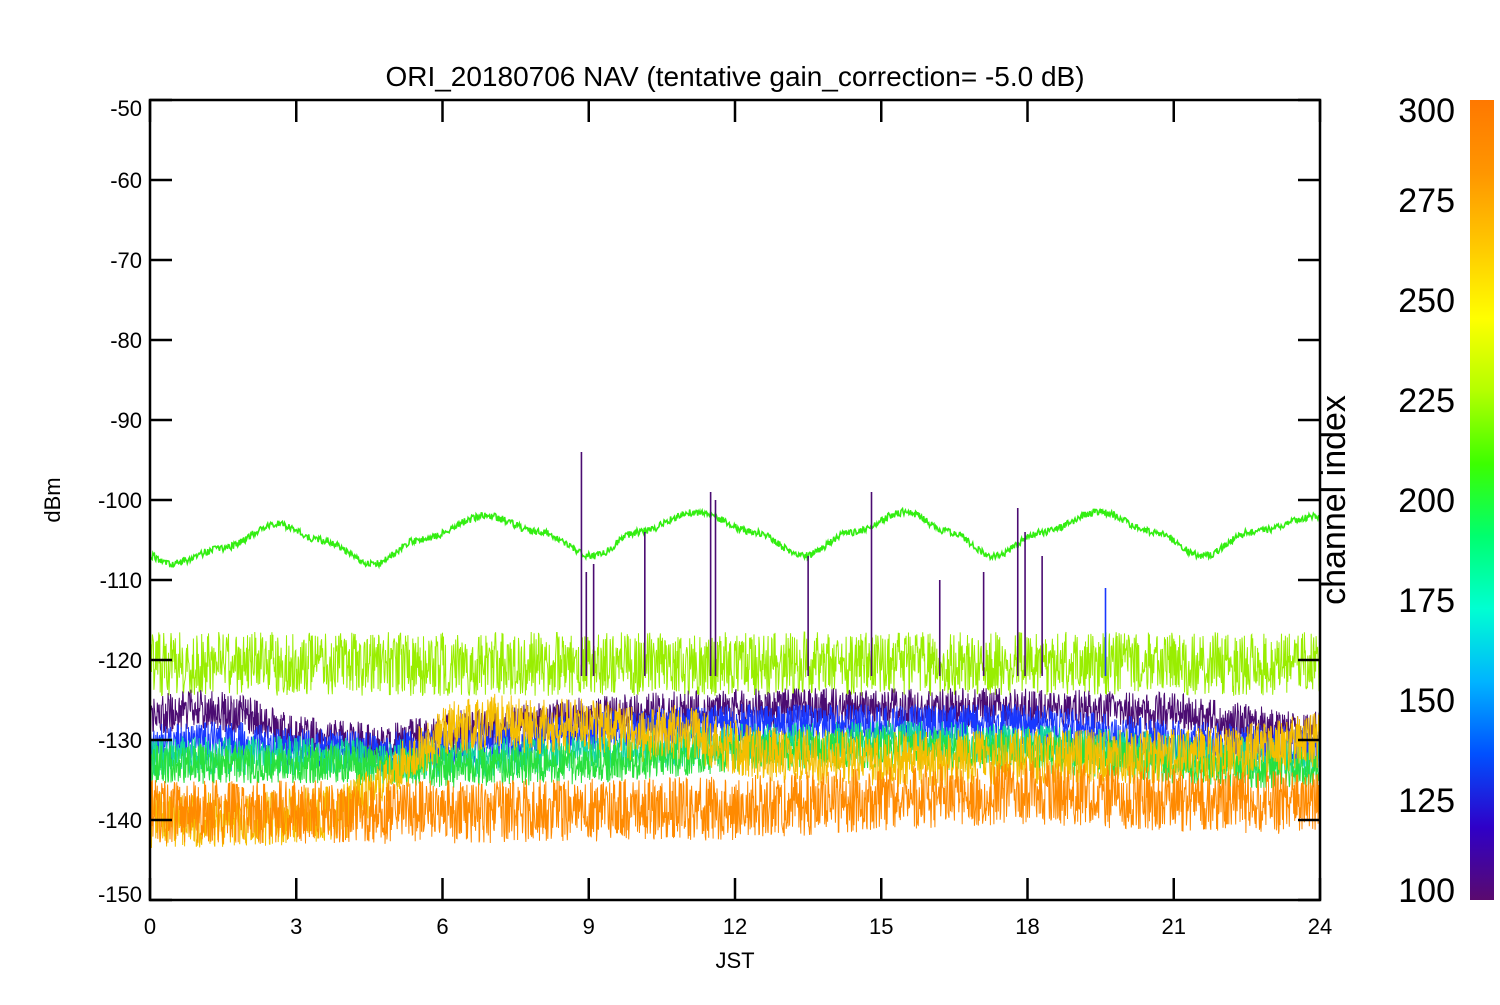  What do you see at coordinates (589, 926) in the screenshot?
I see `x-tick-label: 9` at bounding box center [589, 926].